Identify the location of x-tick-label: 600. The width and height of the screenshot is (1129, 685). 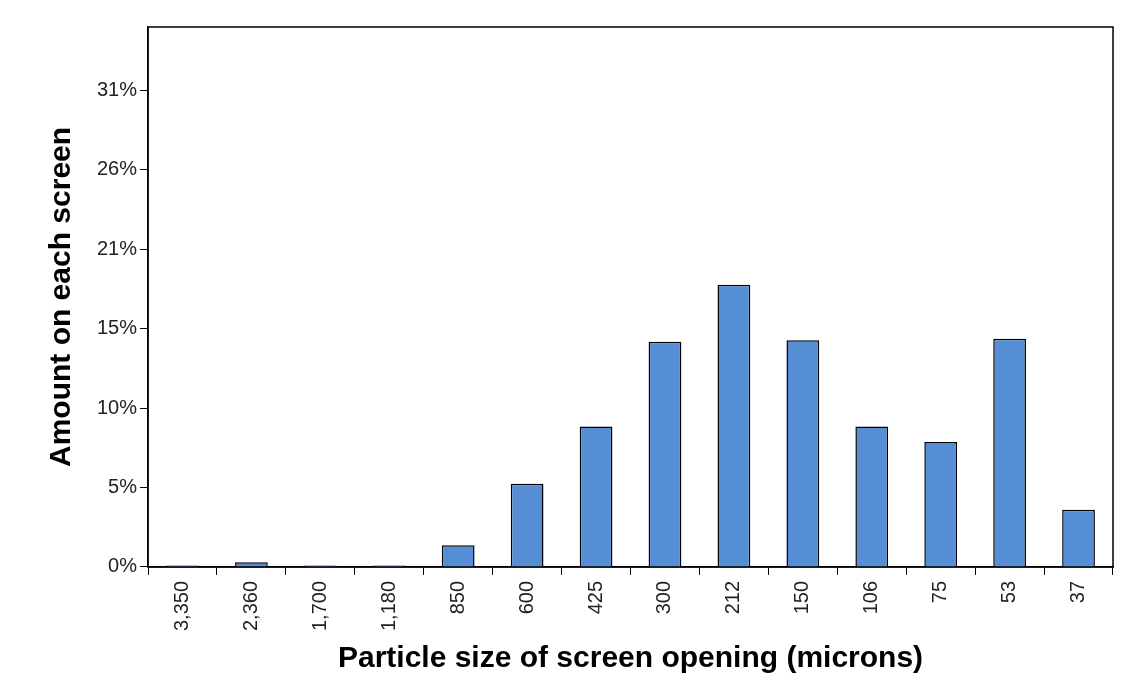
(525, 597).